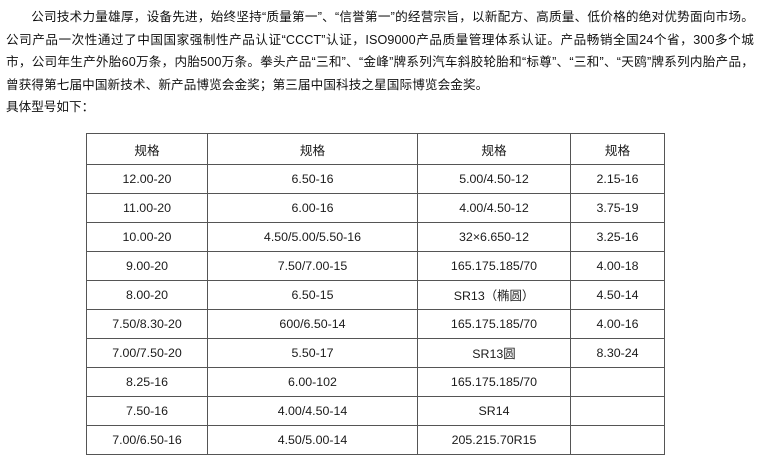 The image size is (760, 455). What do you see at coordinates (312, 295) in the screenshot?
I see `table-cell: 6.50-15` at bounding box center [312, 295].